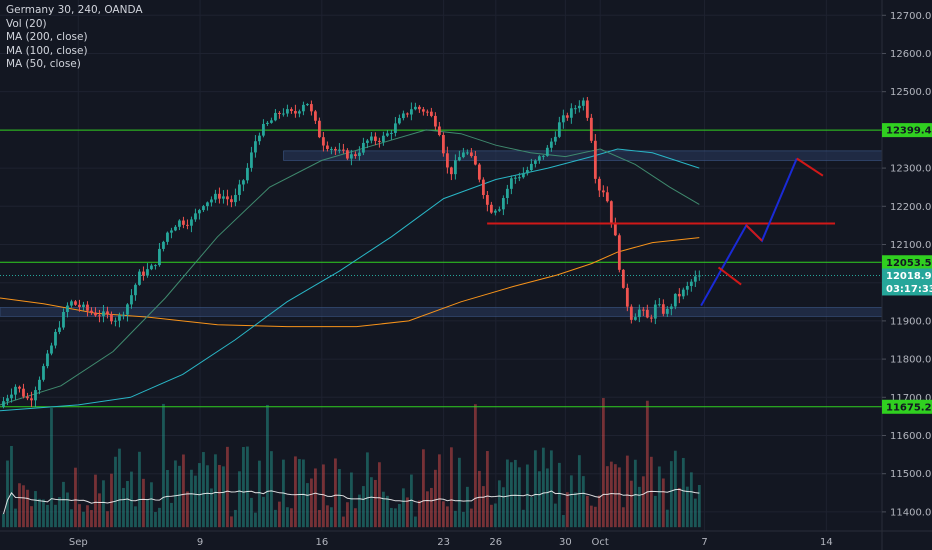 The width and height of the screenshot is (932, 550). What do you see at coordinates (451, 542) in the screenshot?
I see `time-axis: Sep 9 16 23 26 30 Oct 7 14` at bounding box center [451, 542].